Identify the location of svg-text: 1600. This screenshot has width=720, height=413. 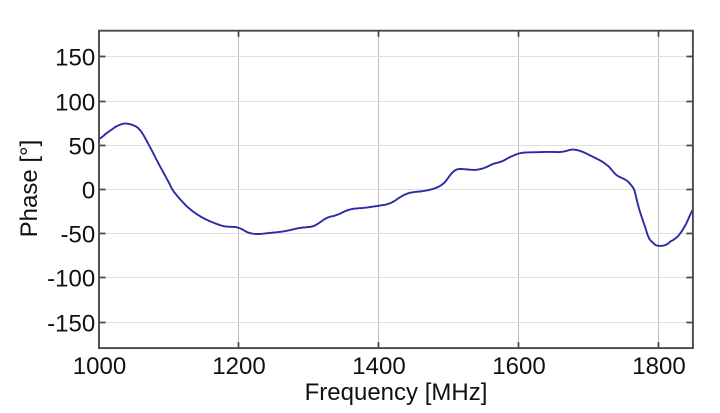
(518, 366).